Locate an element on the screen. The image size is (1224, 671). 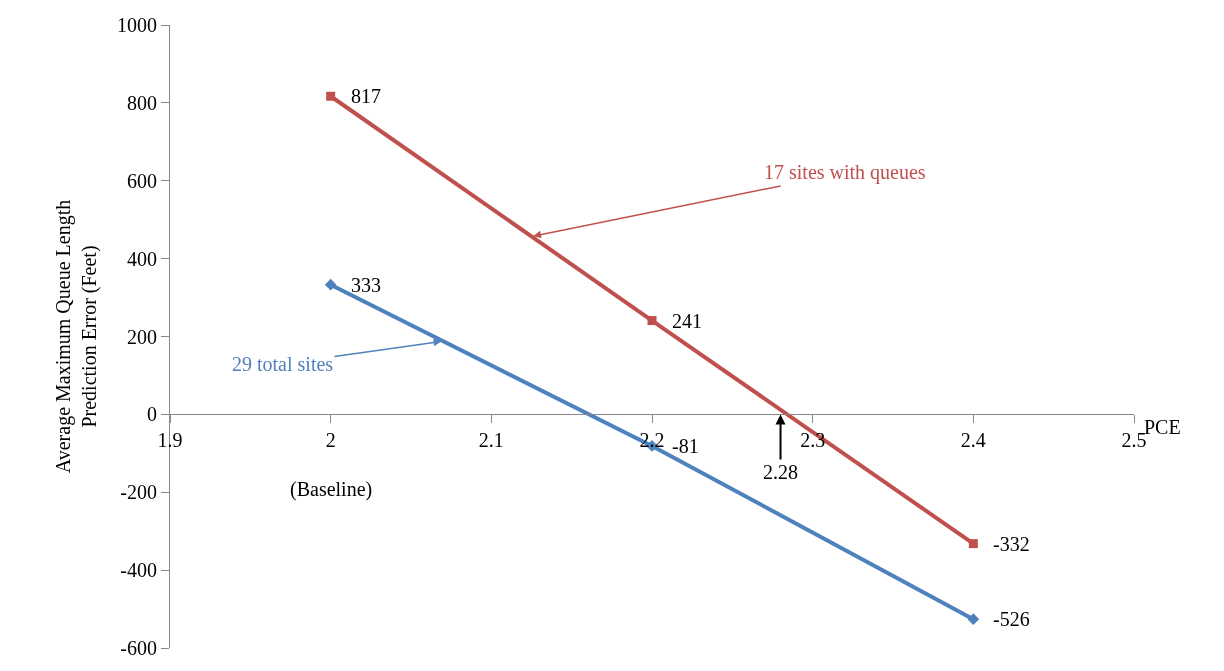
y-tick-label: 1000 is located at coordinates (137, 25).